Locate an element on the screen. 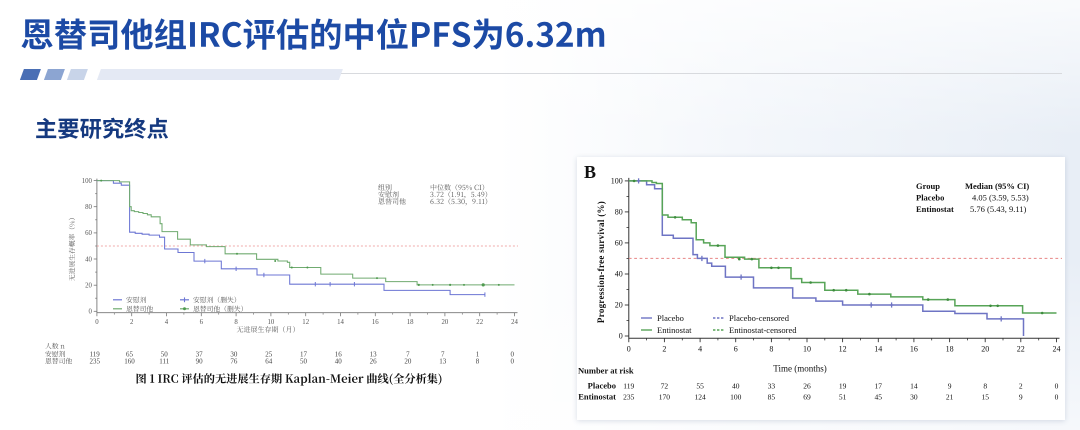 This screenshot has height=430, width=1080. svg-text: Number at risk is located at coordinates (606, 371).